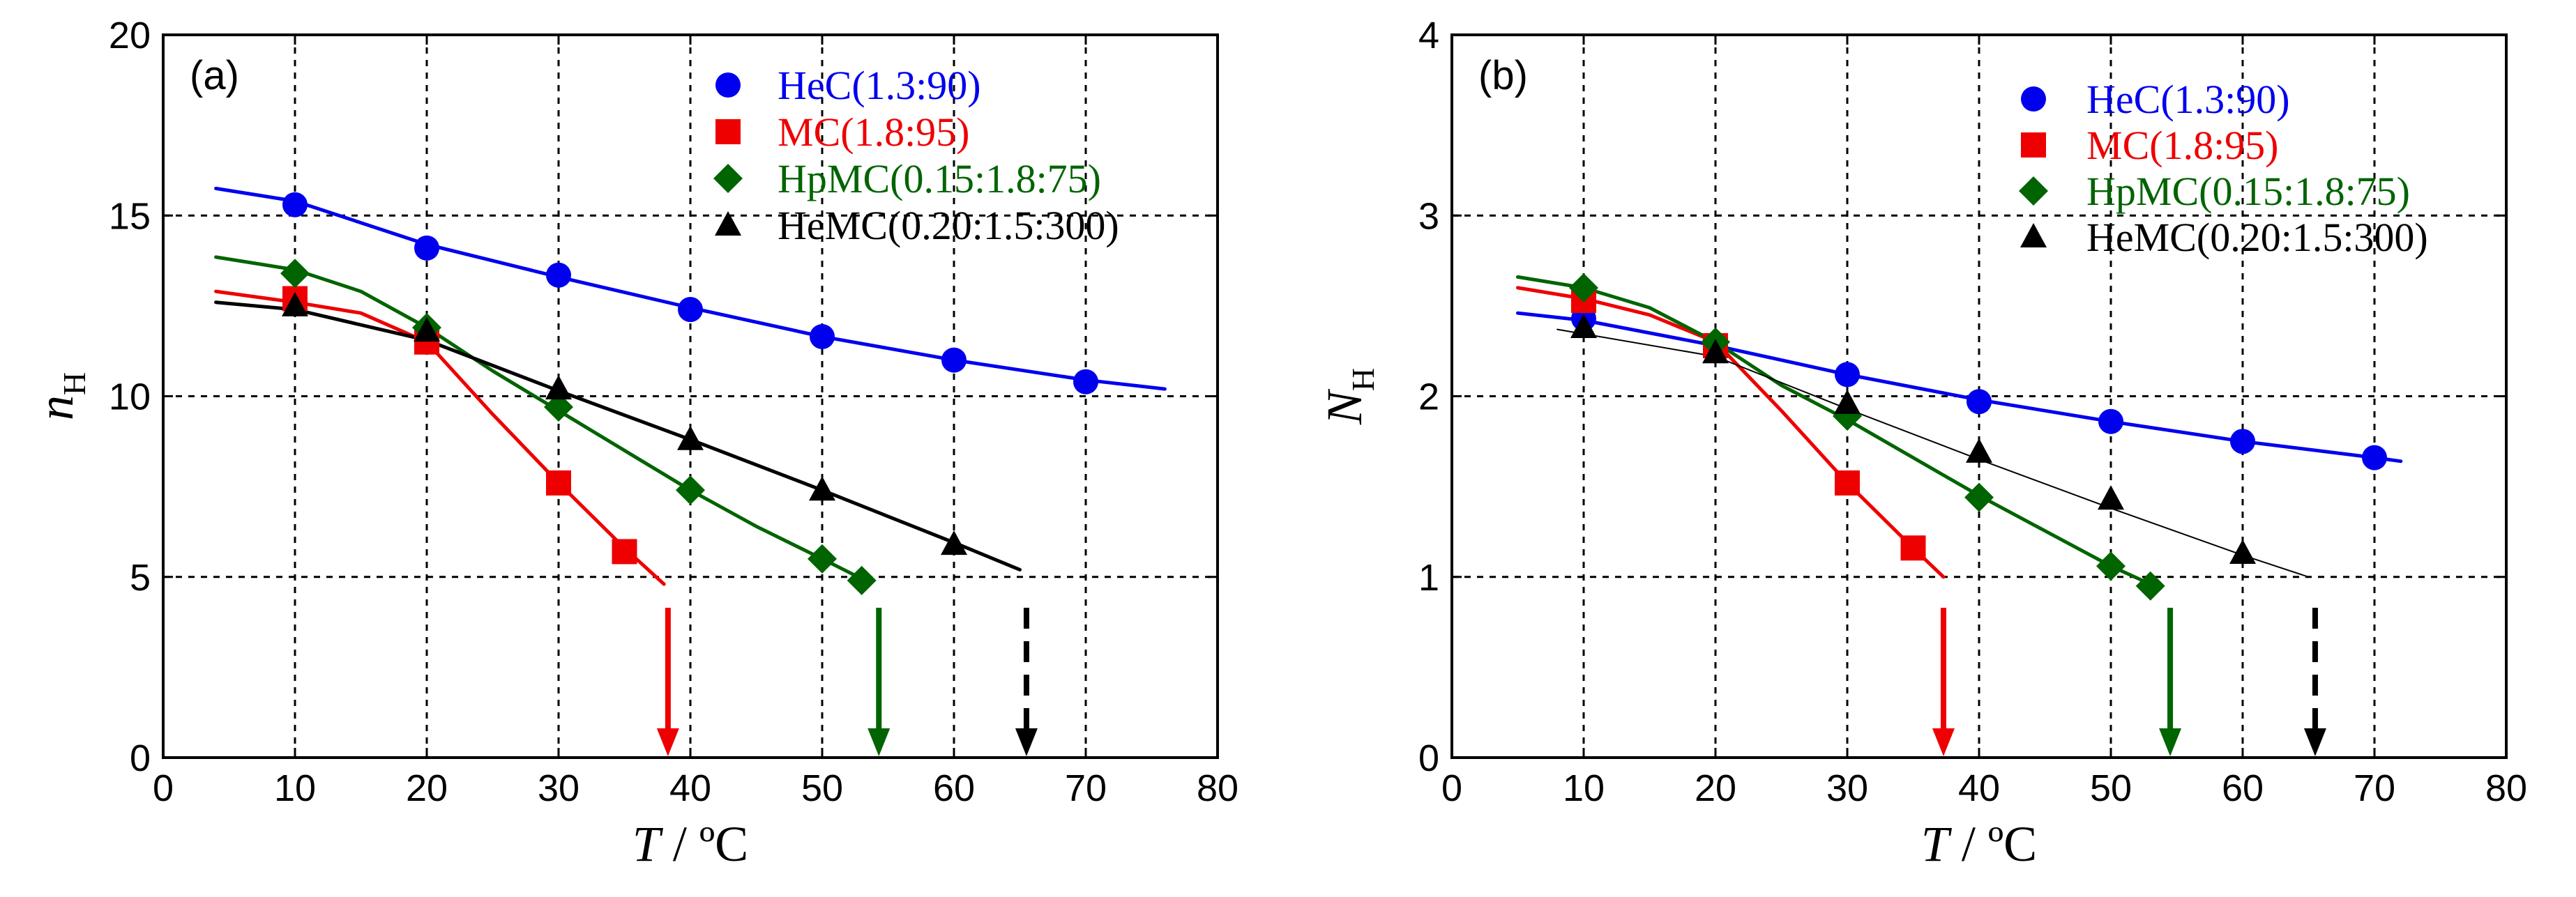 The width and height of the screenshot is (2576, 897). What do you see at coordinates (1503, 75) in the screenshot?
I see `panel-label: (b)` at bounding box center [1503, 75].